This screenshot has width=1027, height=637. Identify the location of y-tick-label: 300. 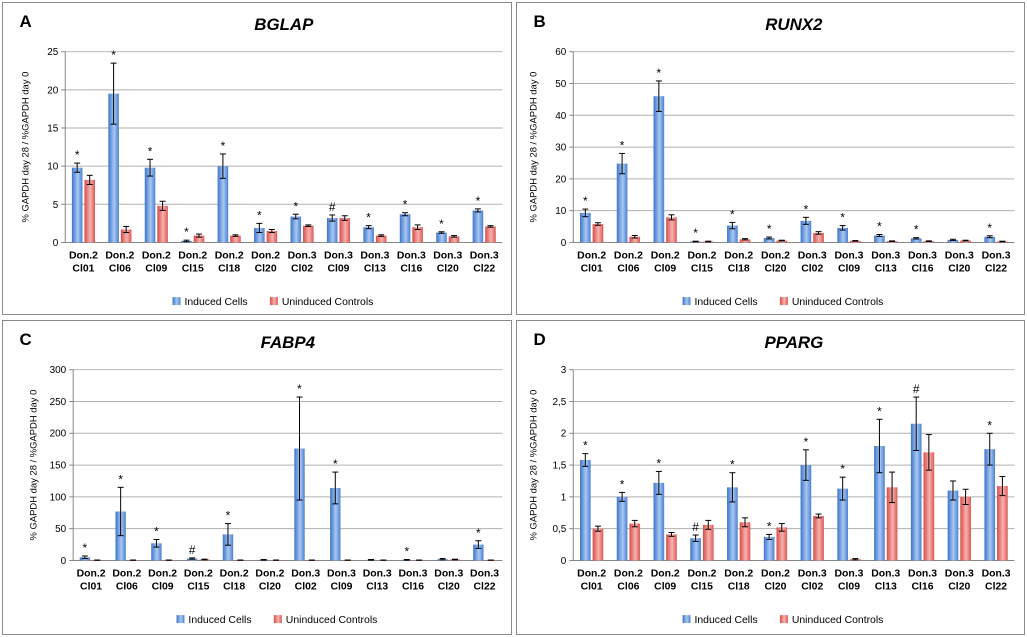
(58, 370).